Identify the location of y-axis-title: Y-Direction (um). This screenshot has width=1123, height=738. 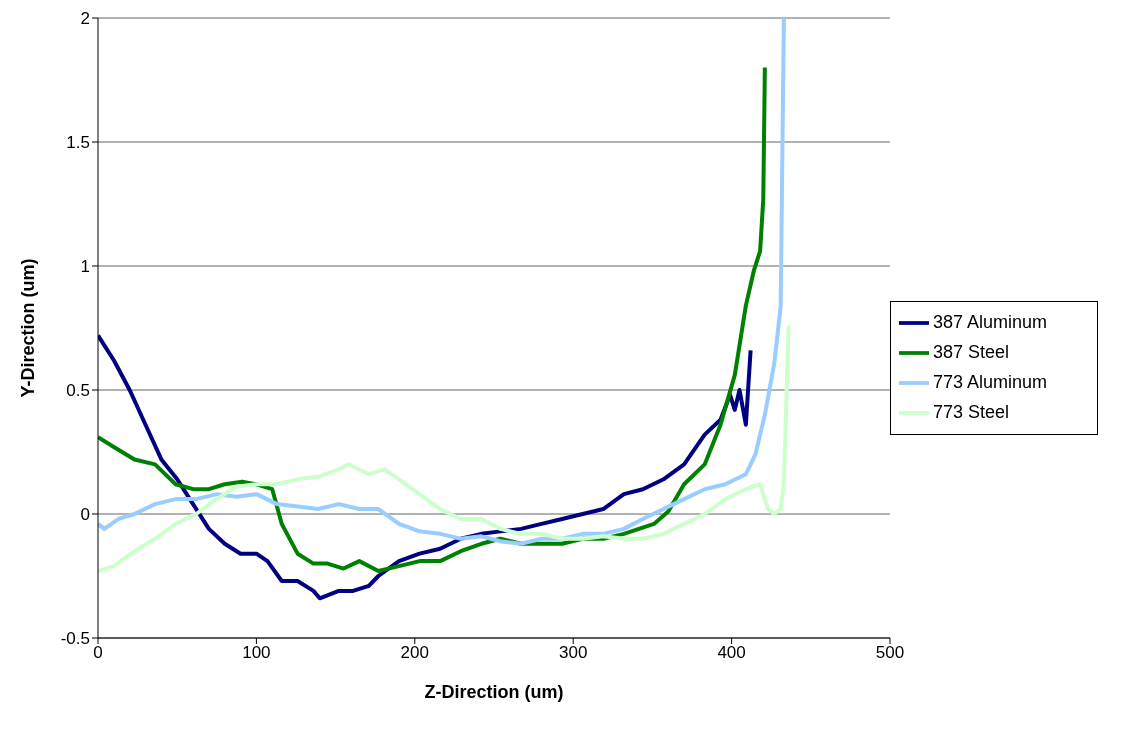
(28, 328).